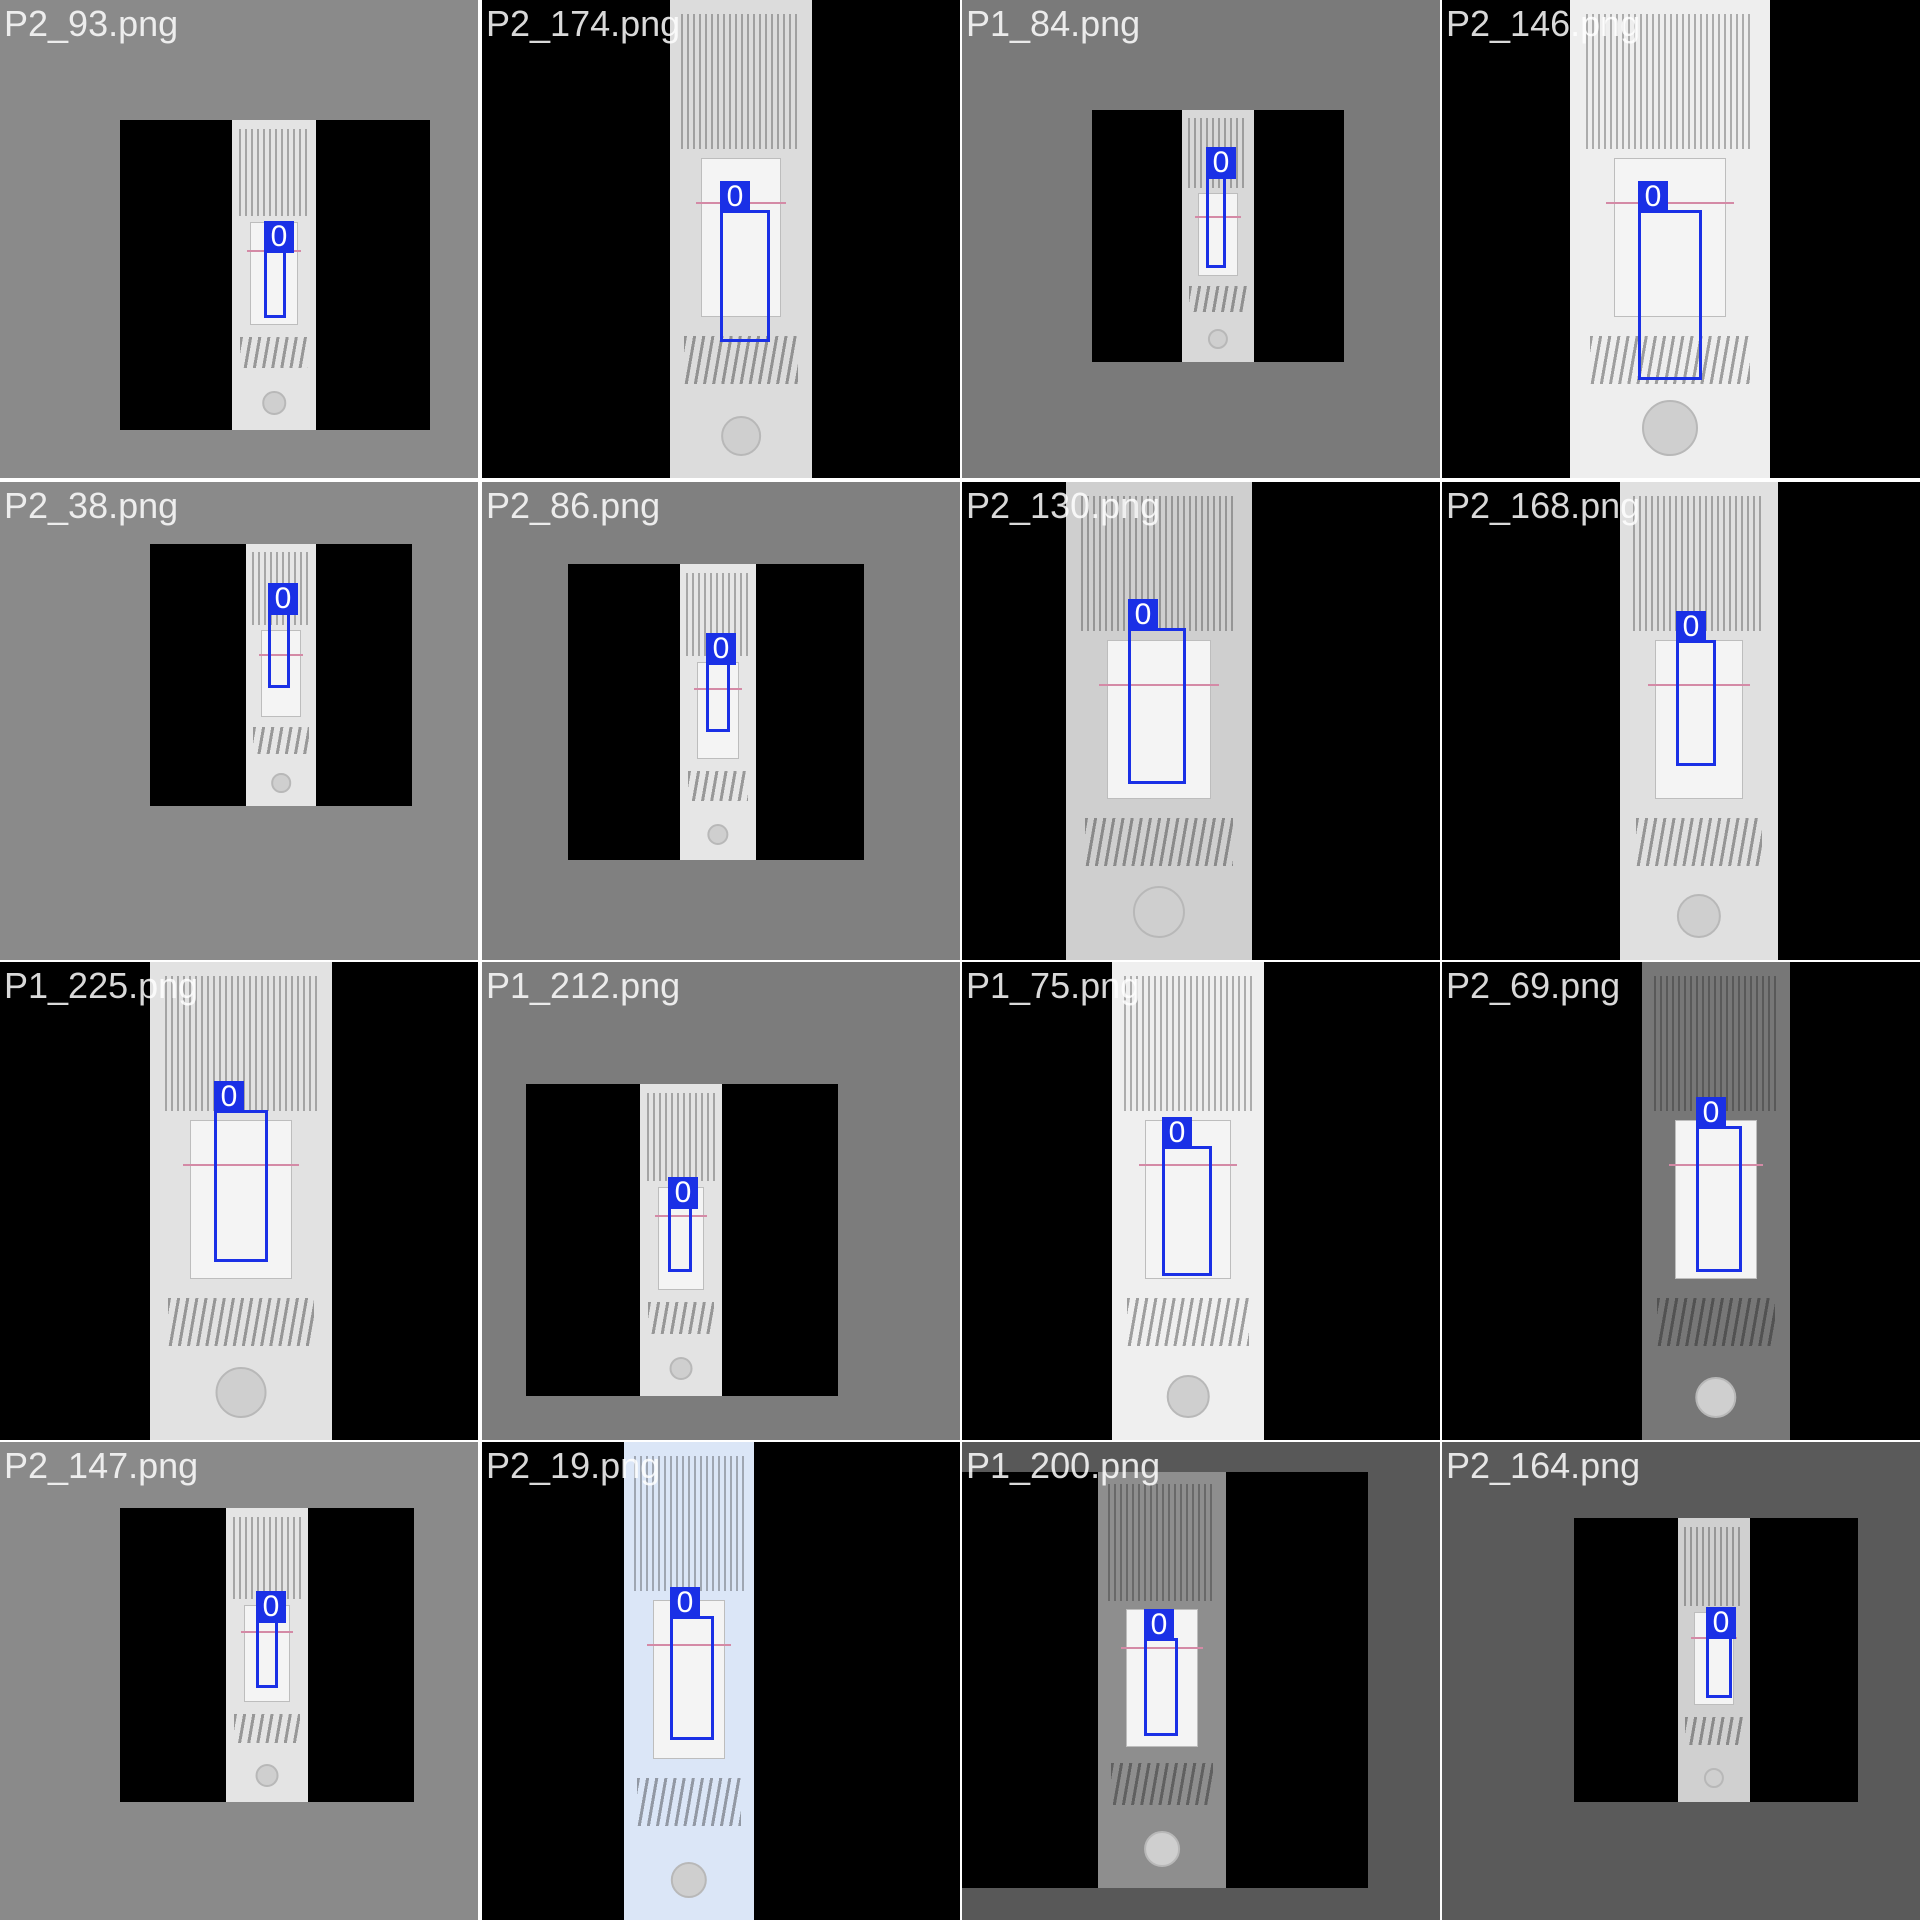 The width and height of the screenshot is (1920, 1920). I want to click on image-tile: 0 P2_69.png, so click(1681, 1201).